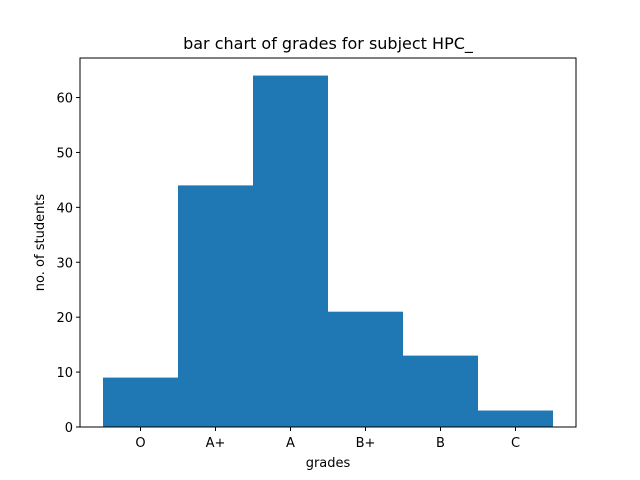  Describe the element at coordinates (69, 428) in the screenshot. I see `y-tick-label: 0` at that location.